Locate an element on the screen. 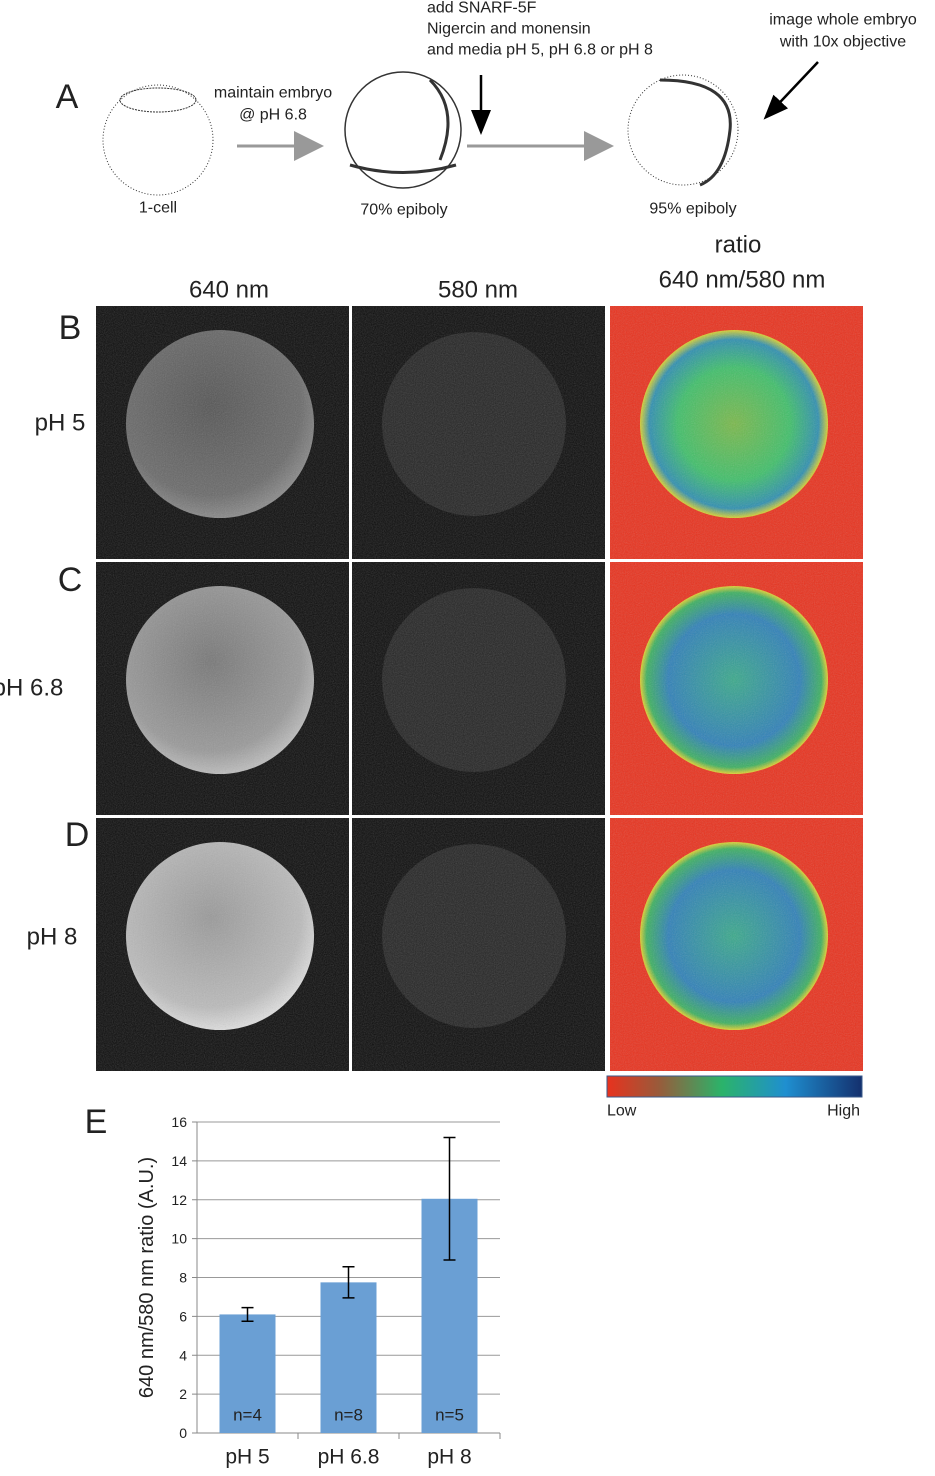 This screenshot has width=935, height=1476. row-label: pH 5 is located at coordinates (60, 423).